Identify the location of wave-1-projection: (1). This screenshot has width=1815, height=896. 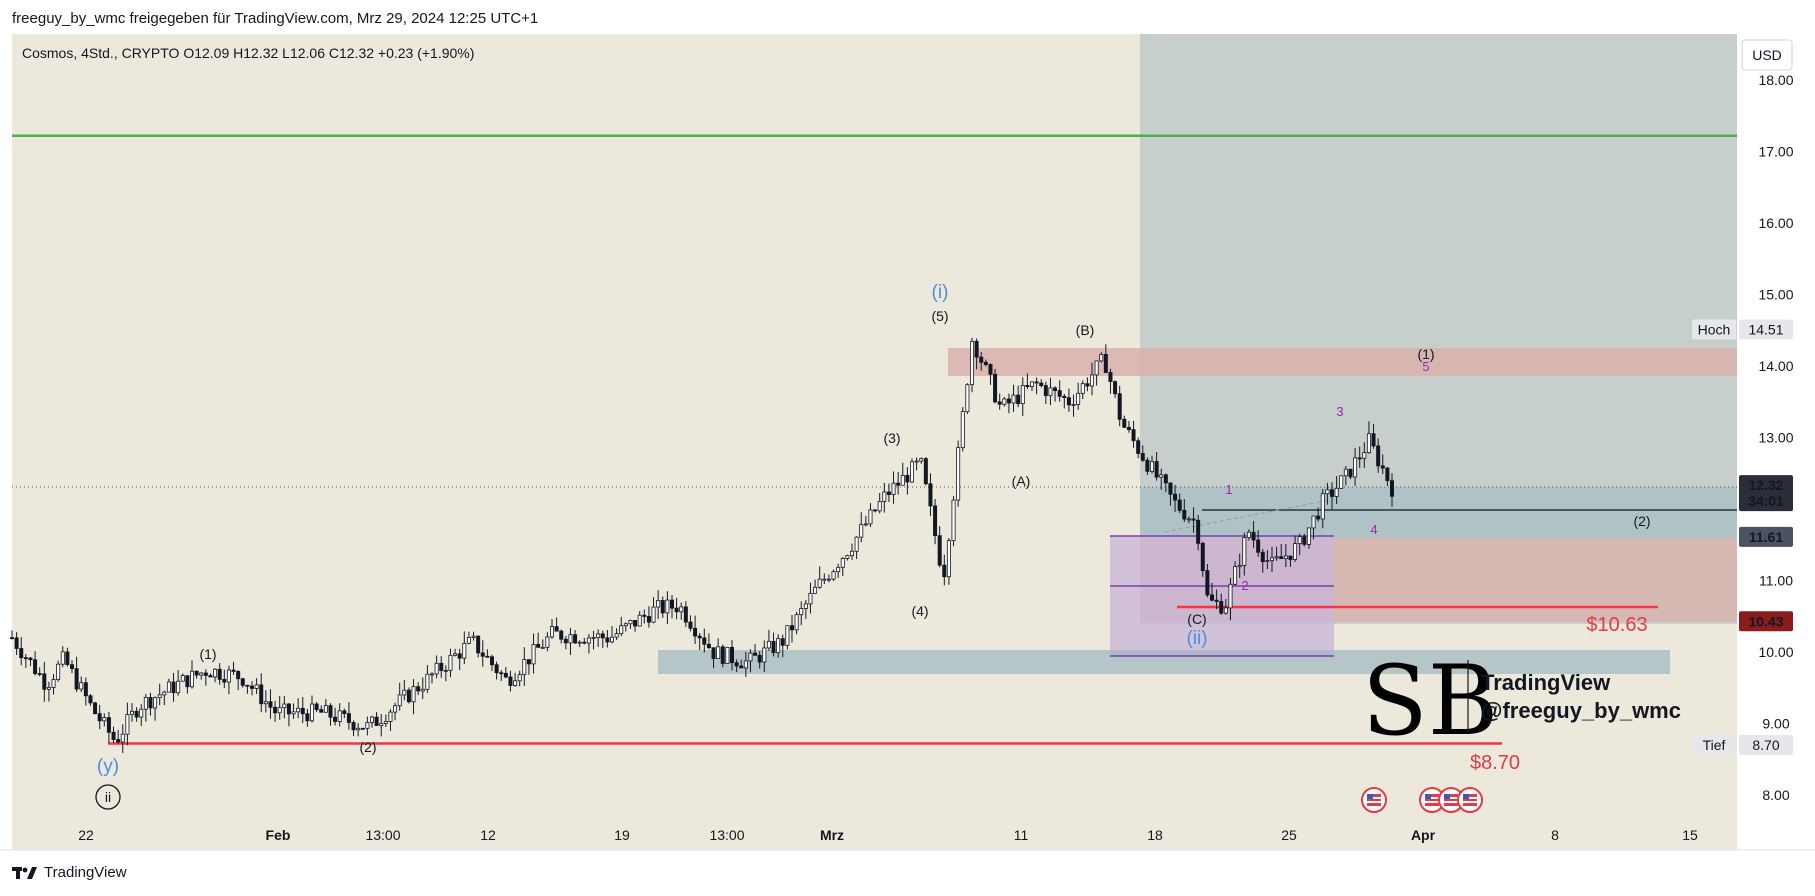
(1425, 354).